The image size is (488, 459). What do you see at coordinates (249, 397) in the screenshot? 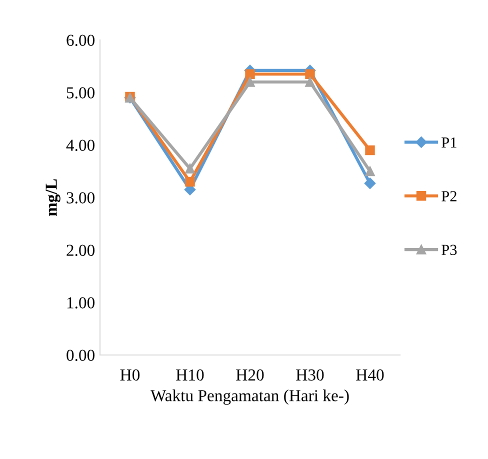
I see `x-axis-title: Waktu Pengamatan (Hari ke-)` at bounding box center [249, 397].